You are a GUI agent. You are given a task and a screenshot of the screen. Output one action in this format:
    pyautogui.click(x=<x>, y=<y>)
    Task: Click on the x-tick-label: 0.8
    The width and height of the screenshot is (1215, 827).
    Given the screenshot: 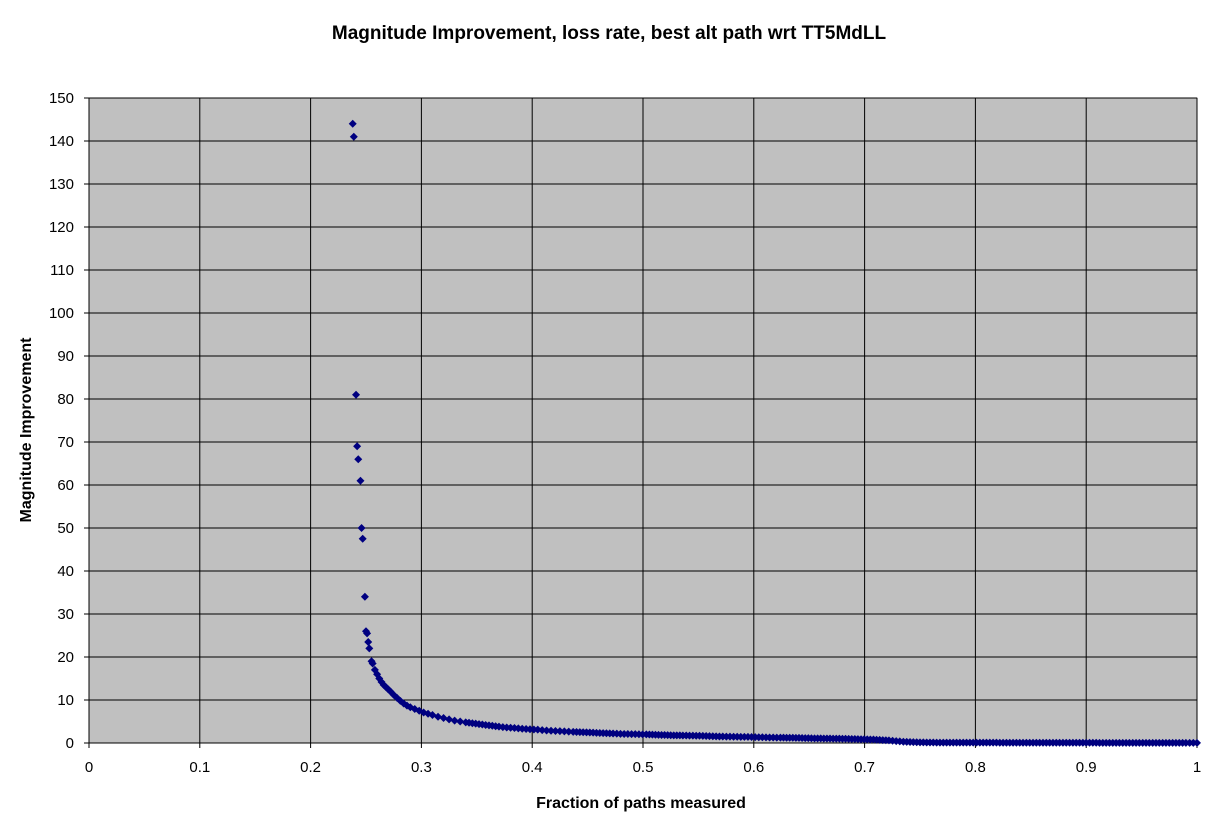 What is the action you would take?
    pyautogui.click(x=975, y=767)
    